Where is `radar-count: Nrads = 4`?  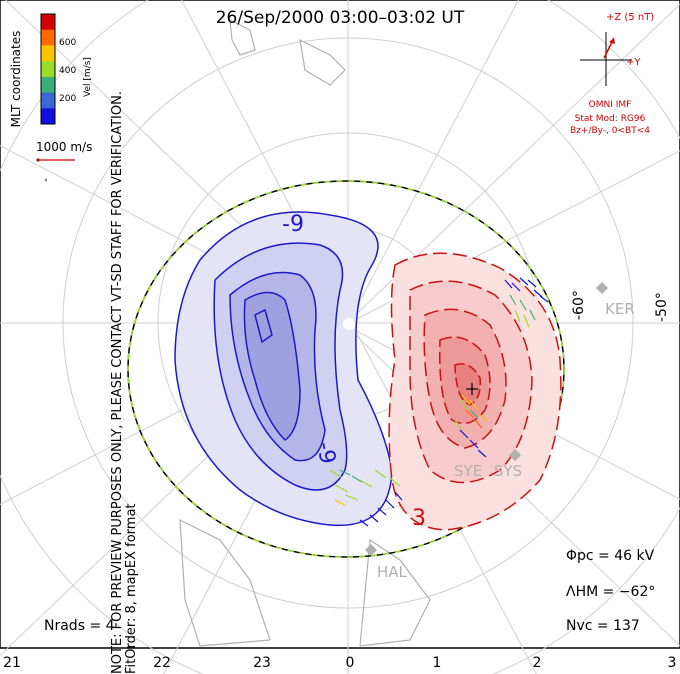
radar-count: Nrads = 4 is located at coordinates (79, 626).